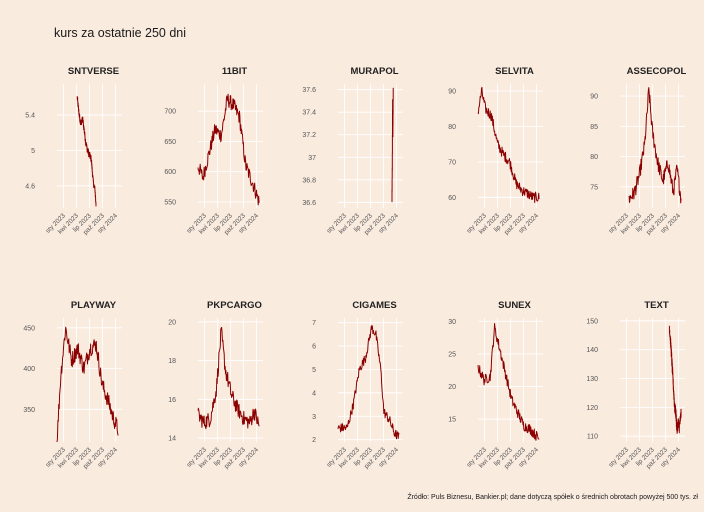 This screenshot has height=512, width=704. What do you see at coordinates (374, 71) in the screenshot?
I see `panel-title: MURAPOL` at bounding box center [374, 71].